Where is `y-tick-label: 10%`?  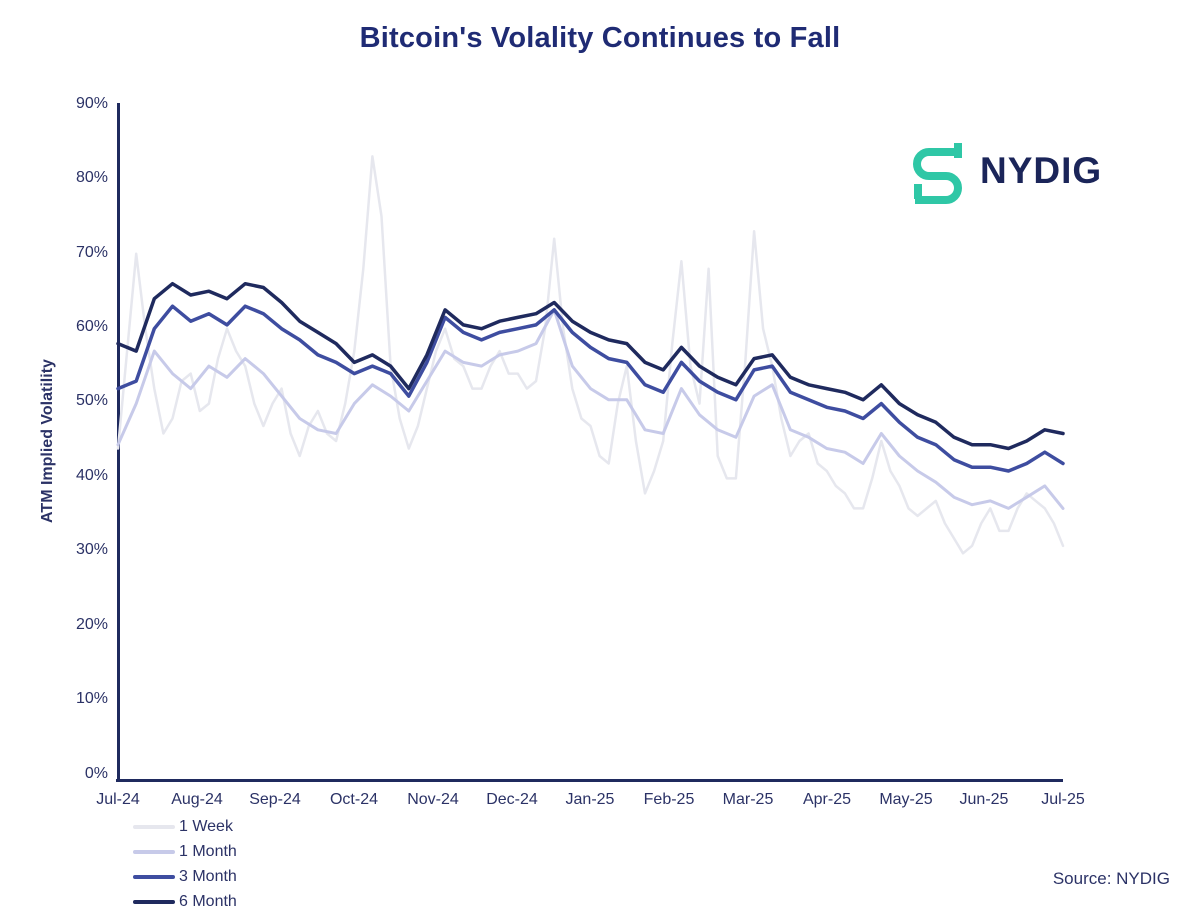 y-tick-label: 10% is located at coordinates (91, 698).